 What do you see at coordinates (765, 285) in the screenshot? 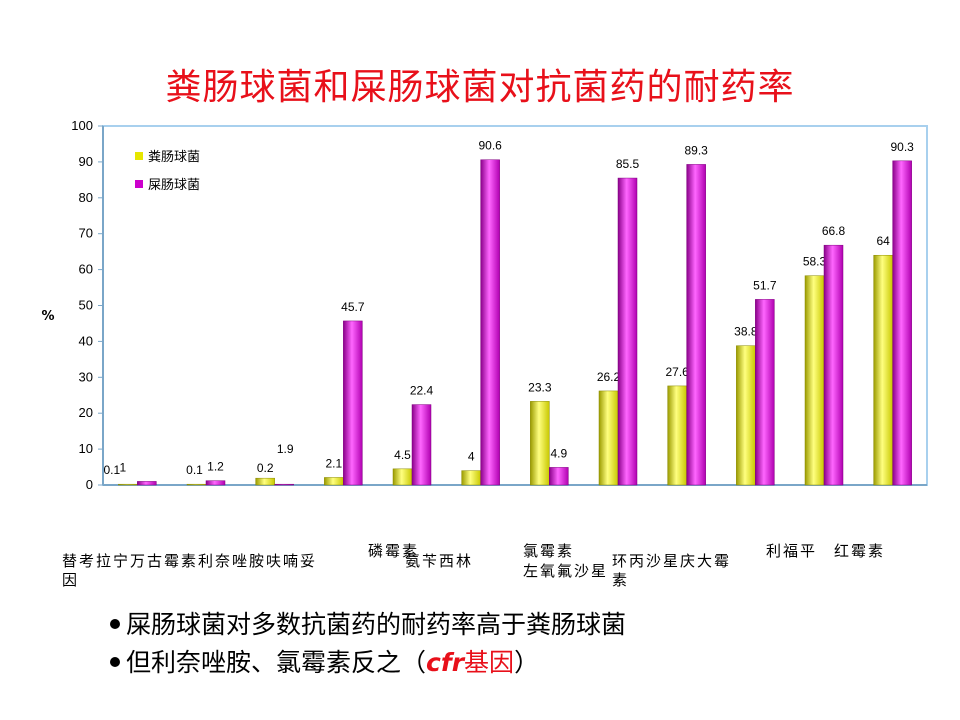
I see `data-label: 51.7` at bounding box center [765, 285].